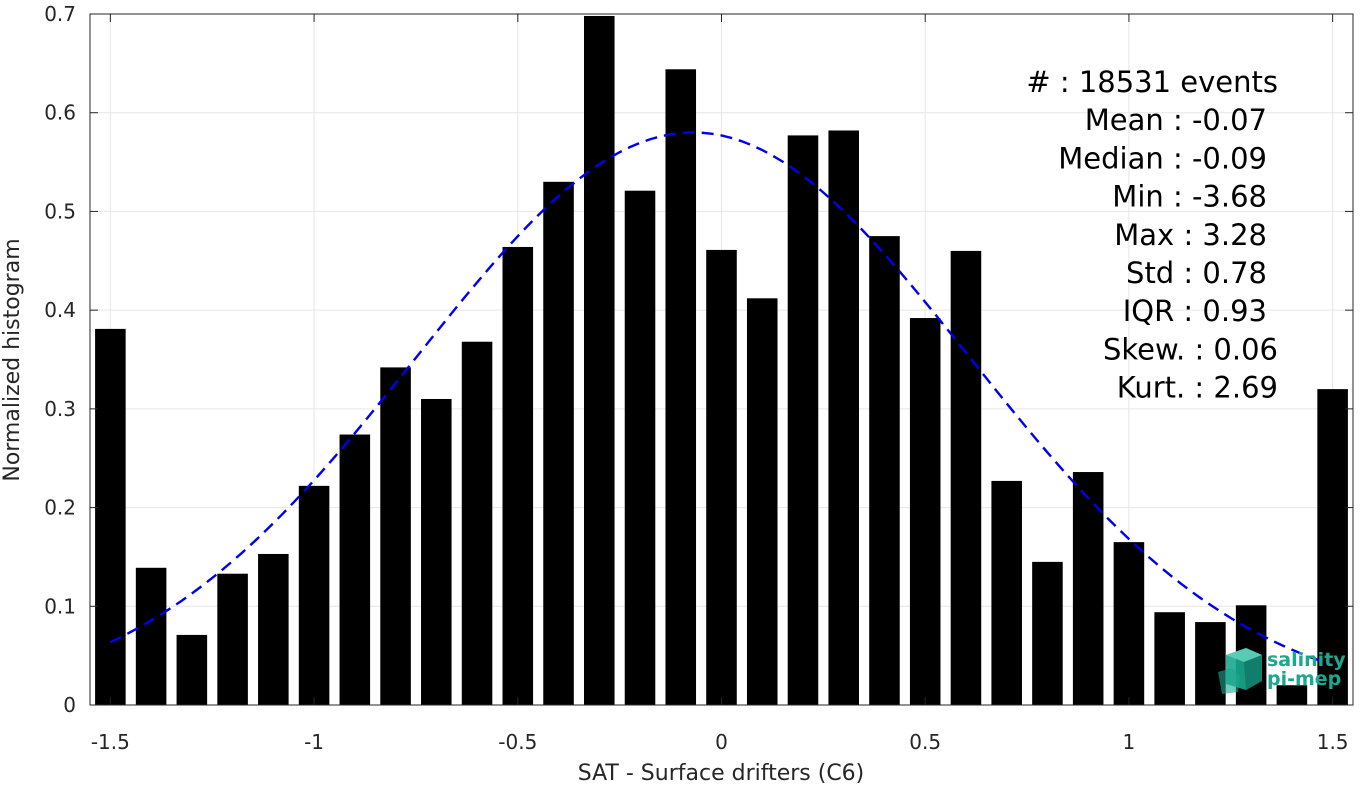  What do you see at coordinates (1189, 197) in the screenshot?
I see `stat-line: Min : -3.68` at bounding box center [1189, 197].